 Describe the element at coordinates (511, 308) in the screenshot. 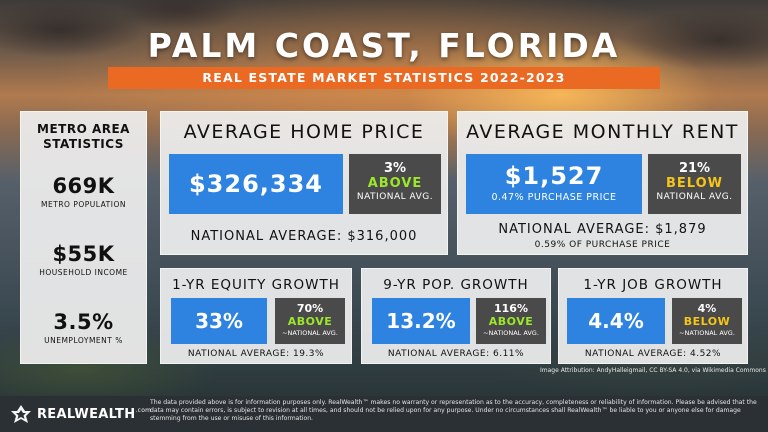

I see `population-growth-pct: 116%` at that location.